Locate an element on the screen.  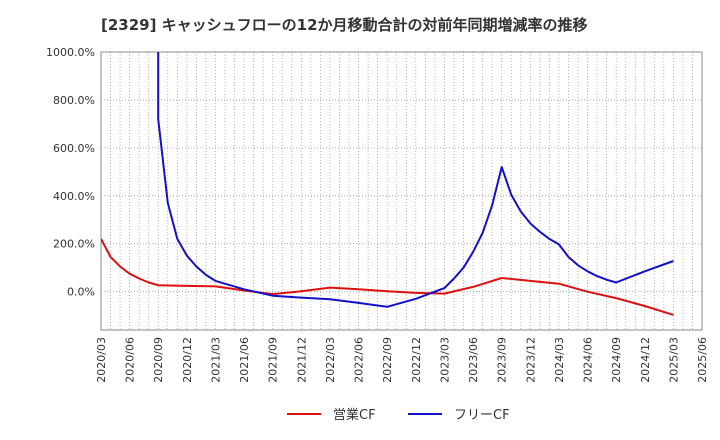
x-tick-label: 2021/06 is located at coordinates (244, 360).